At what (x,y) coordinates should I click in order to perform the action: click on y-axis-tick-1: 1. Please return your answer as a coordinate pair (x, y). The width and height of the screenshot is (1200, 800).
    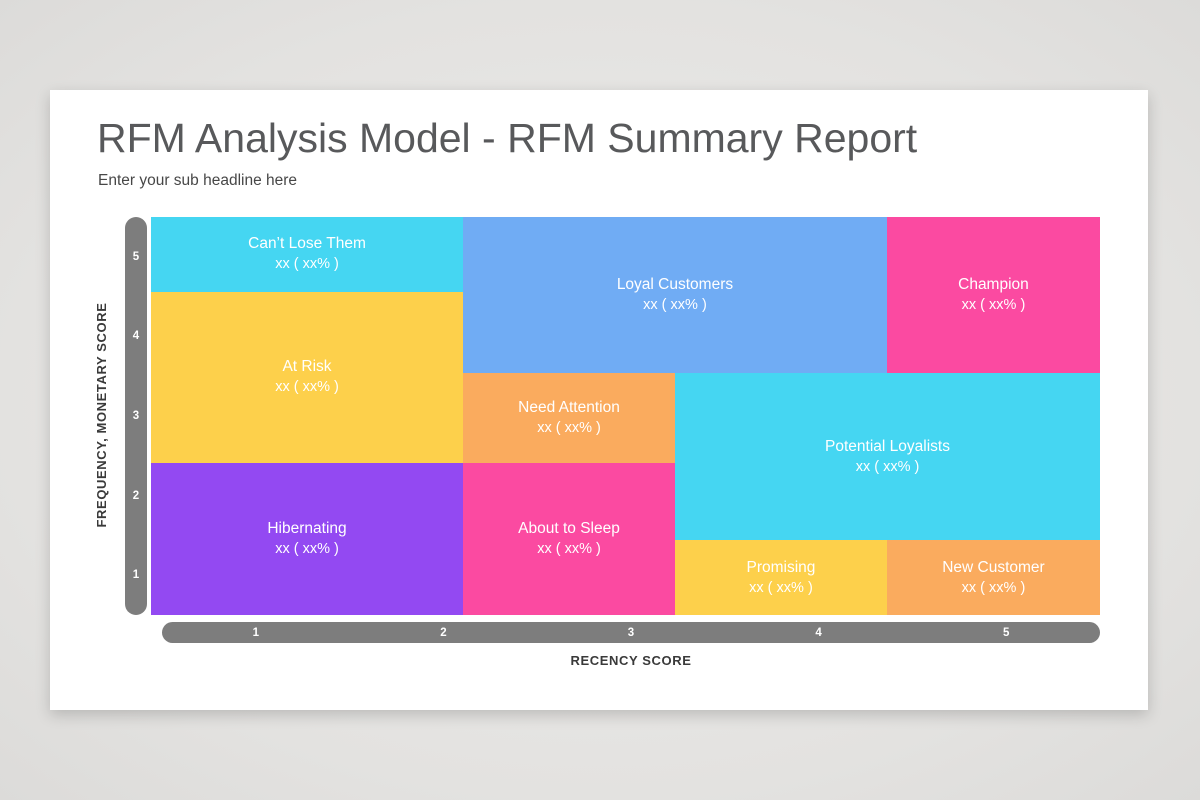
    Looking at the image, I should click on (136, 575).